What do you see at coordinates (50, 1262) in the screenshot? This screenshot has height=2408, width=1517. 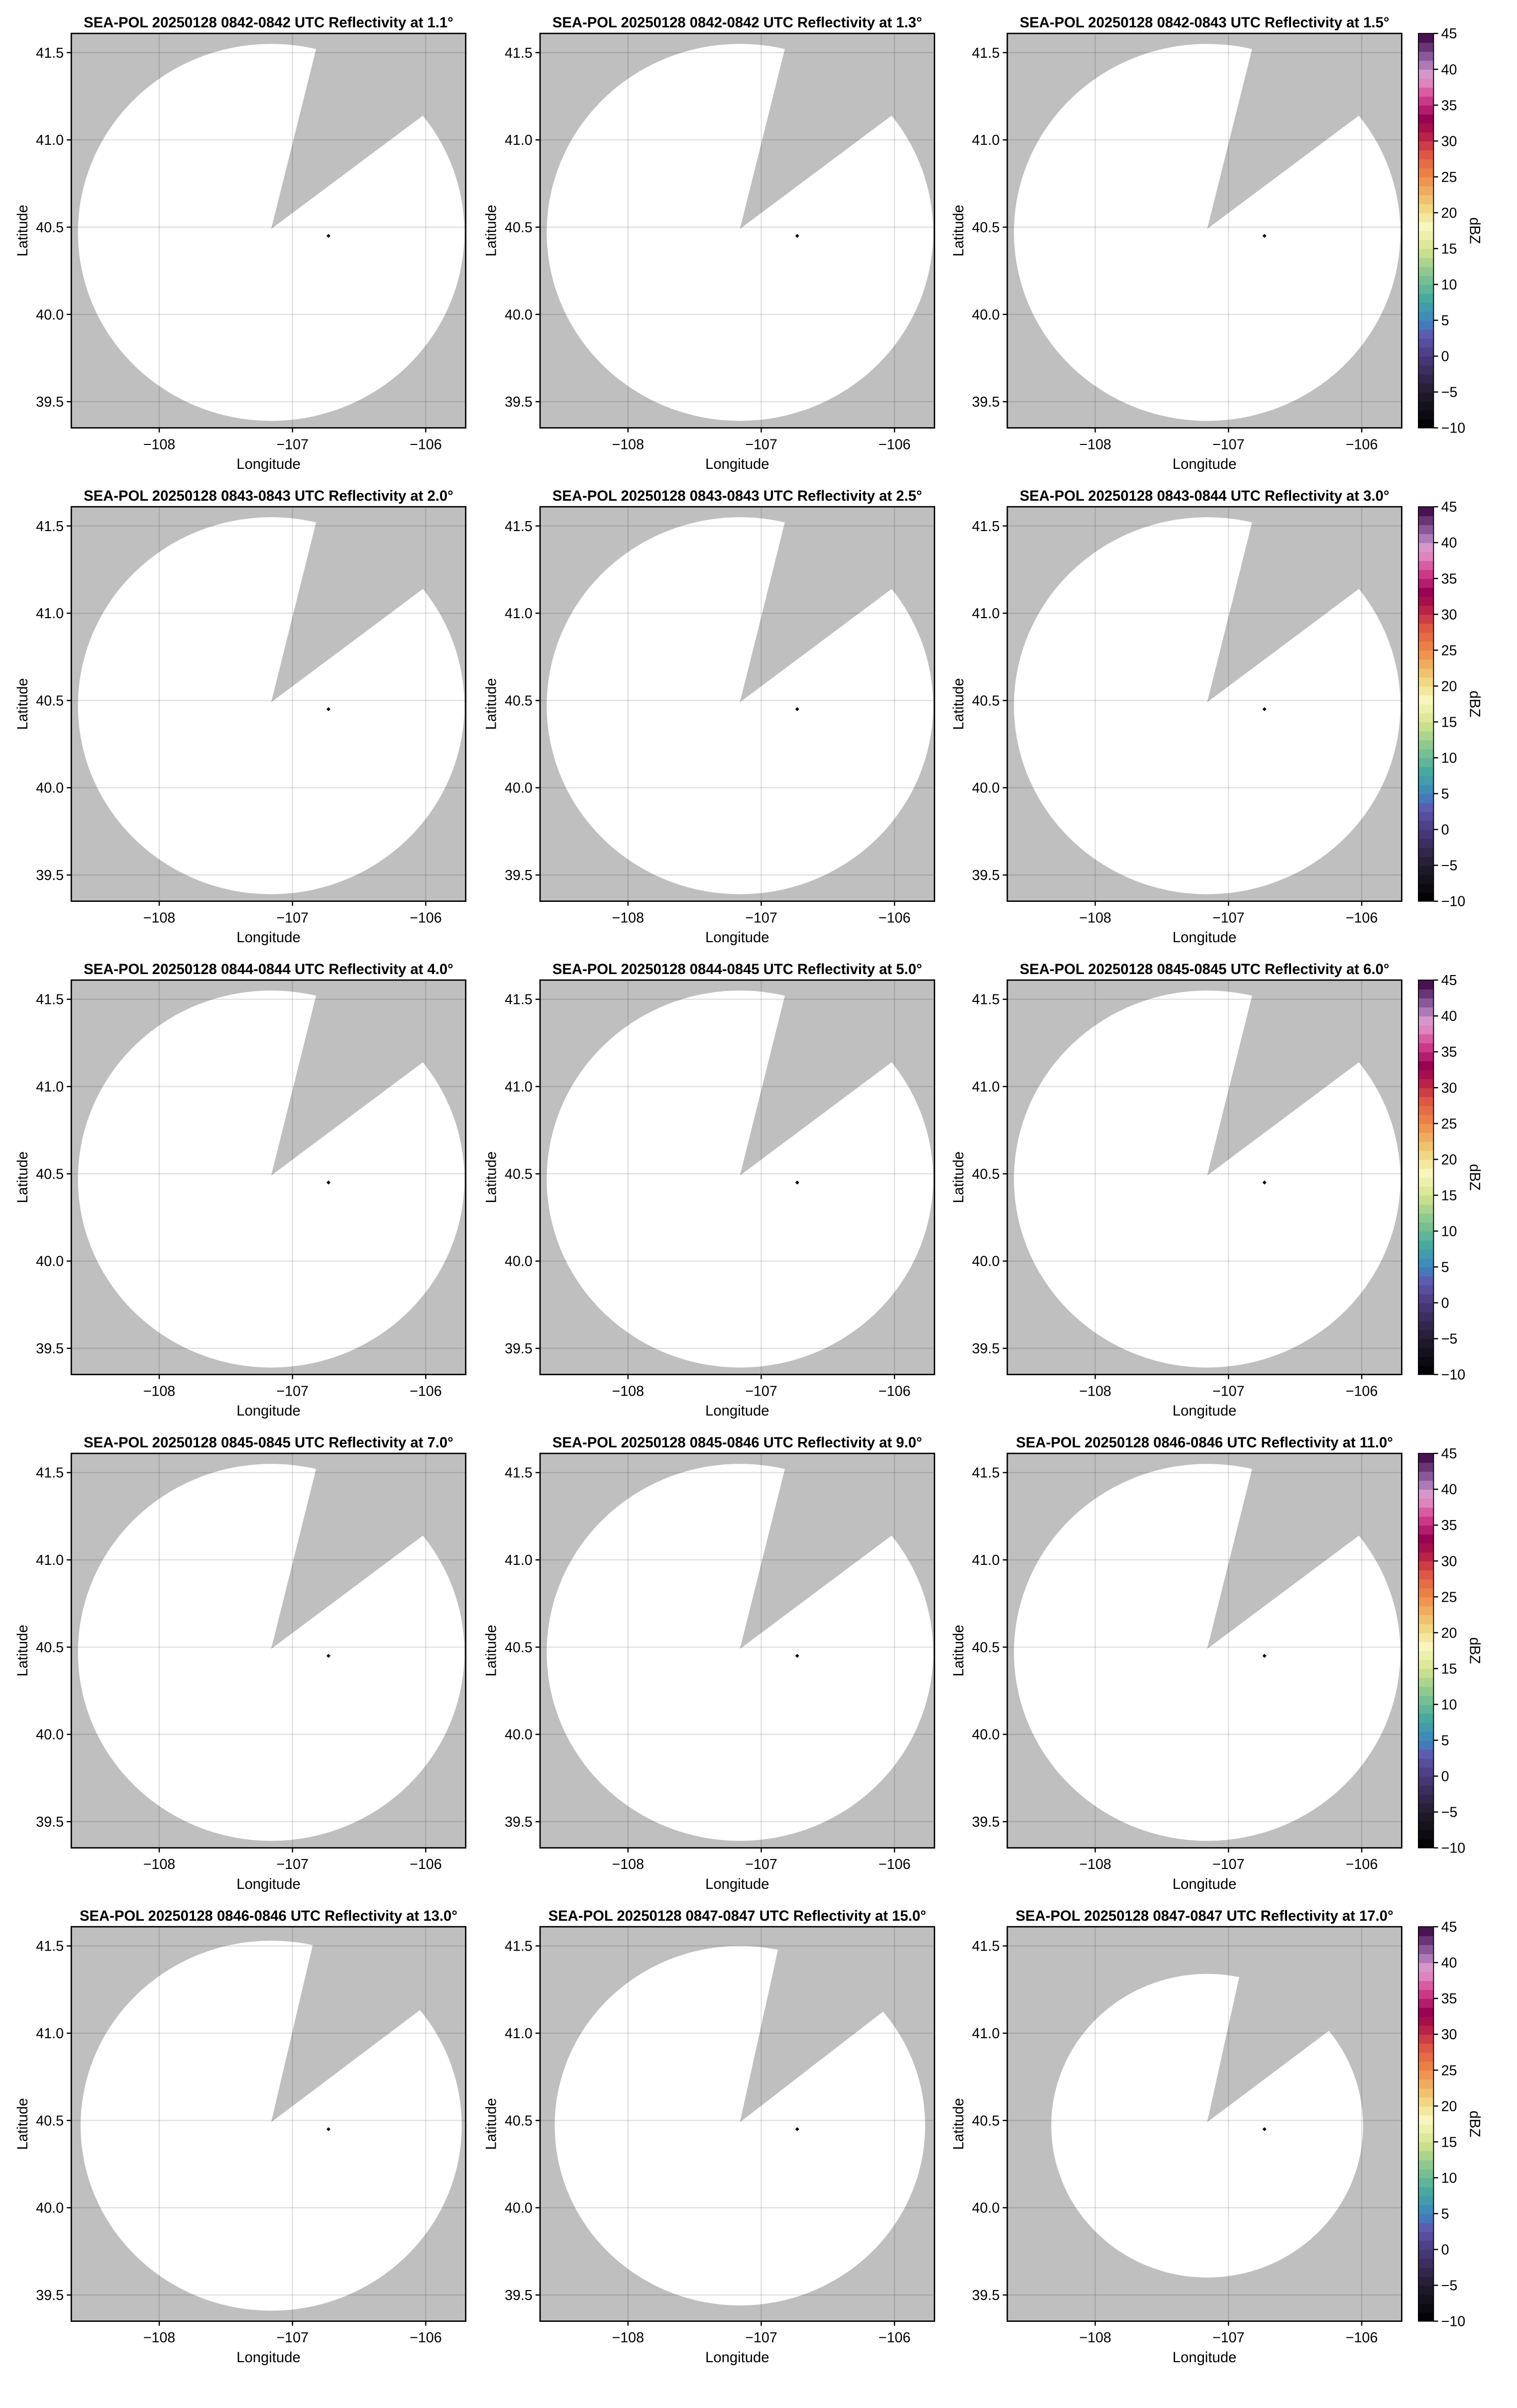 I see `y-tick-label: 40.0` at bounding box center [50, 1262].